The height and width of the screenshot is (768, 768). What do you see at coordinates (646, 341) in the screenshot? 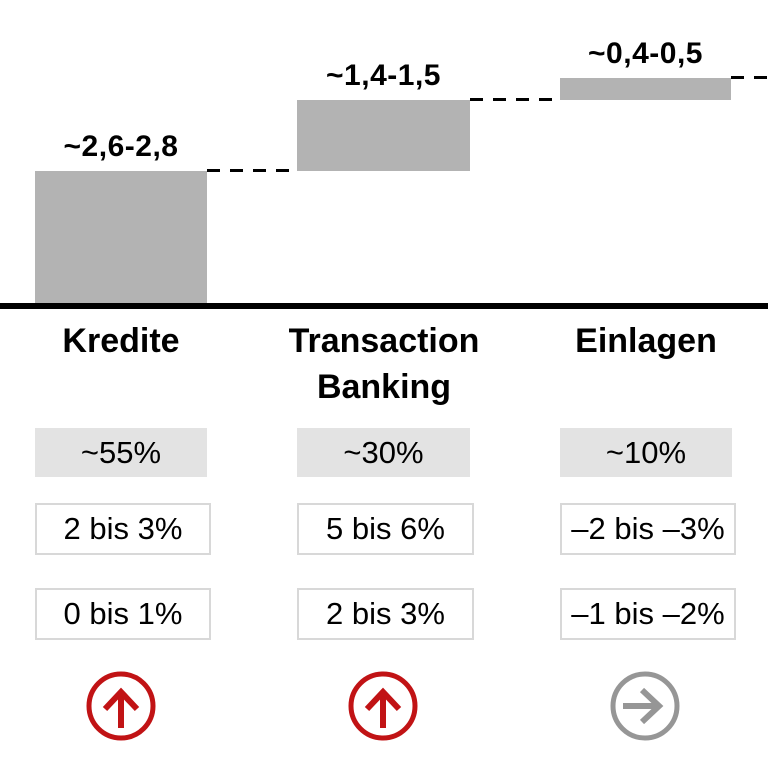
I see `column-header-einlagen: Einlagen` at bounding box center [646, 341].